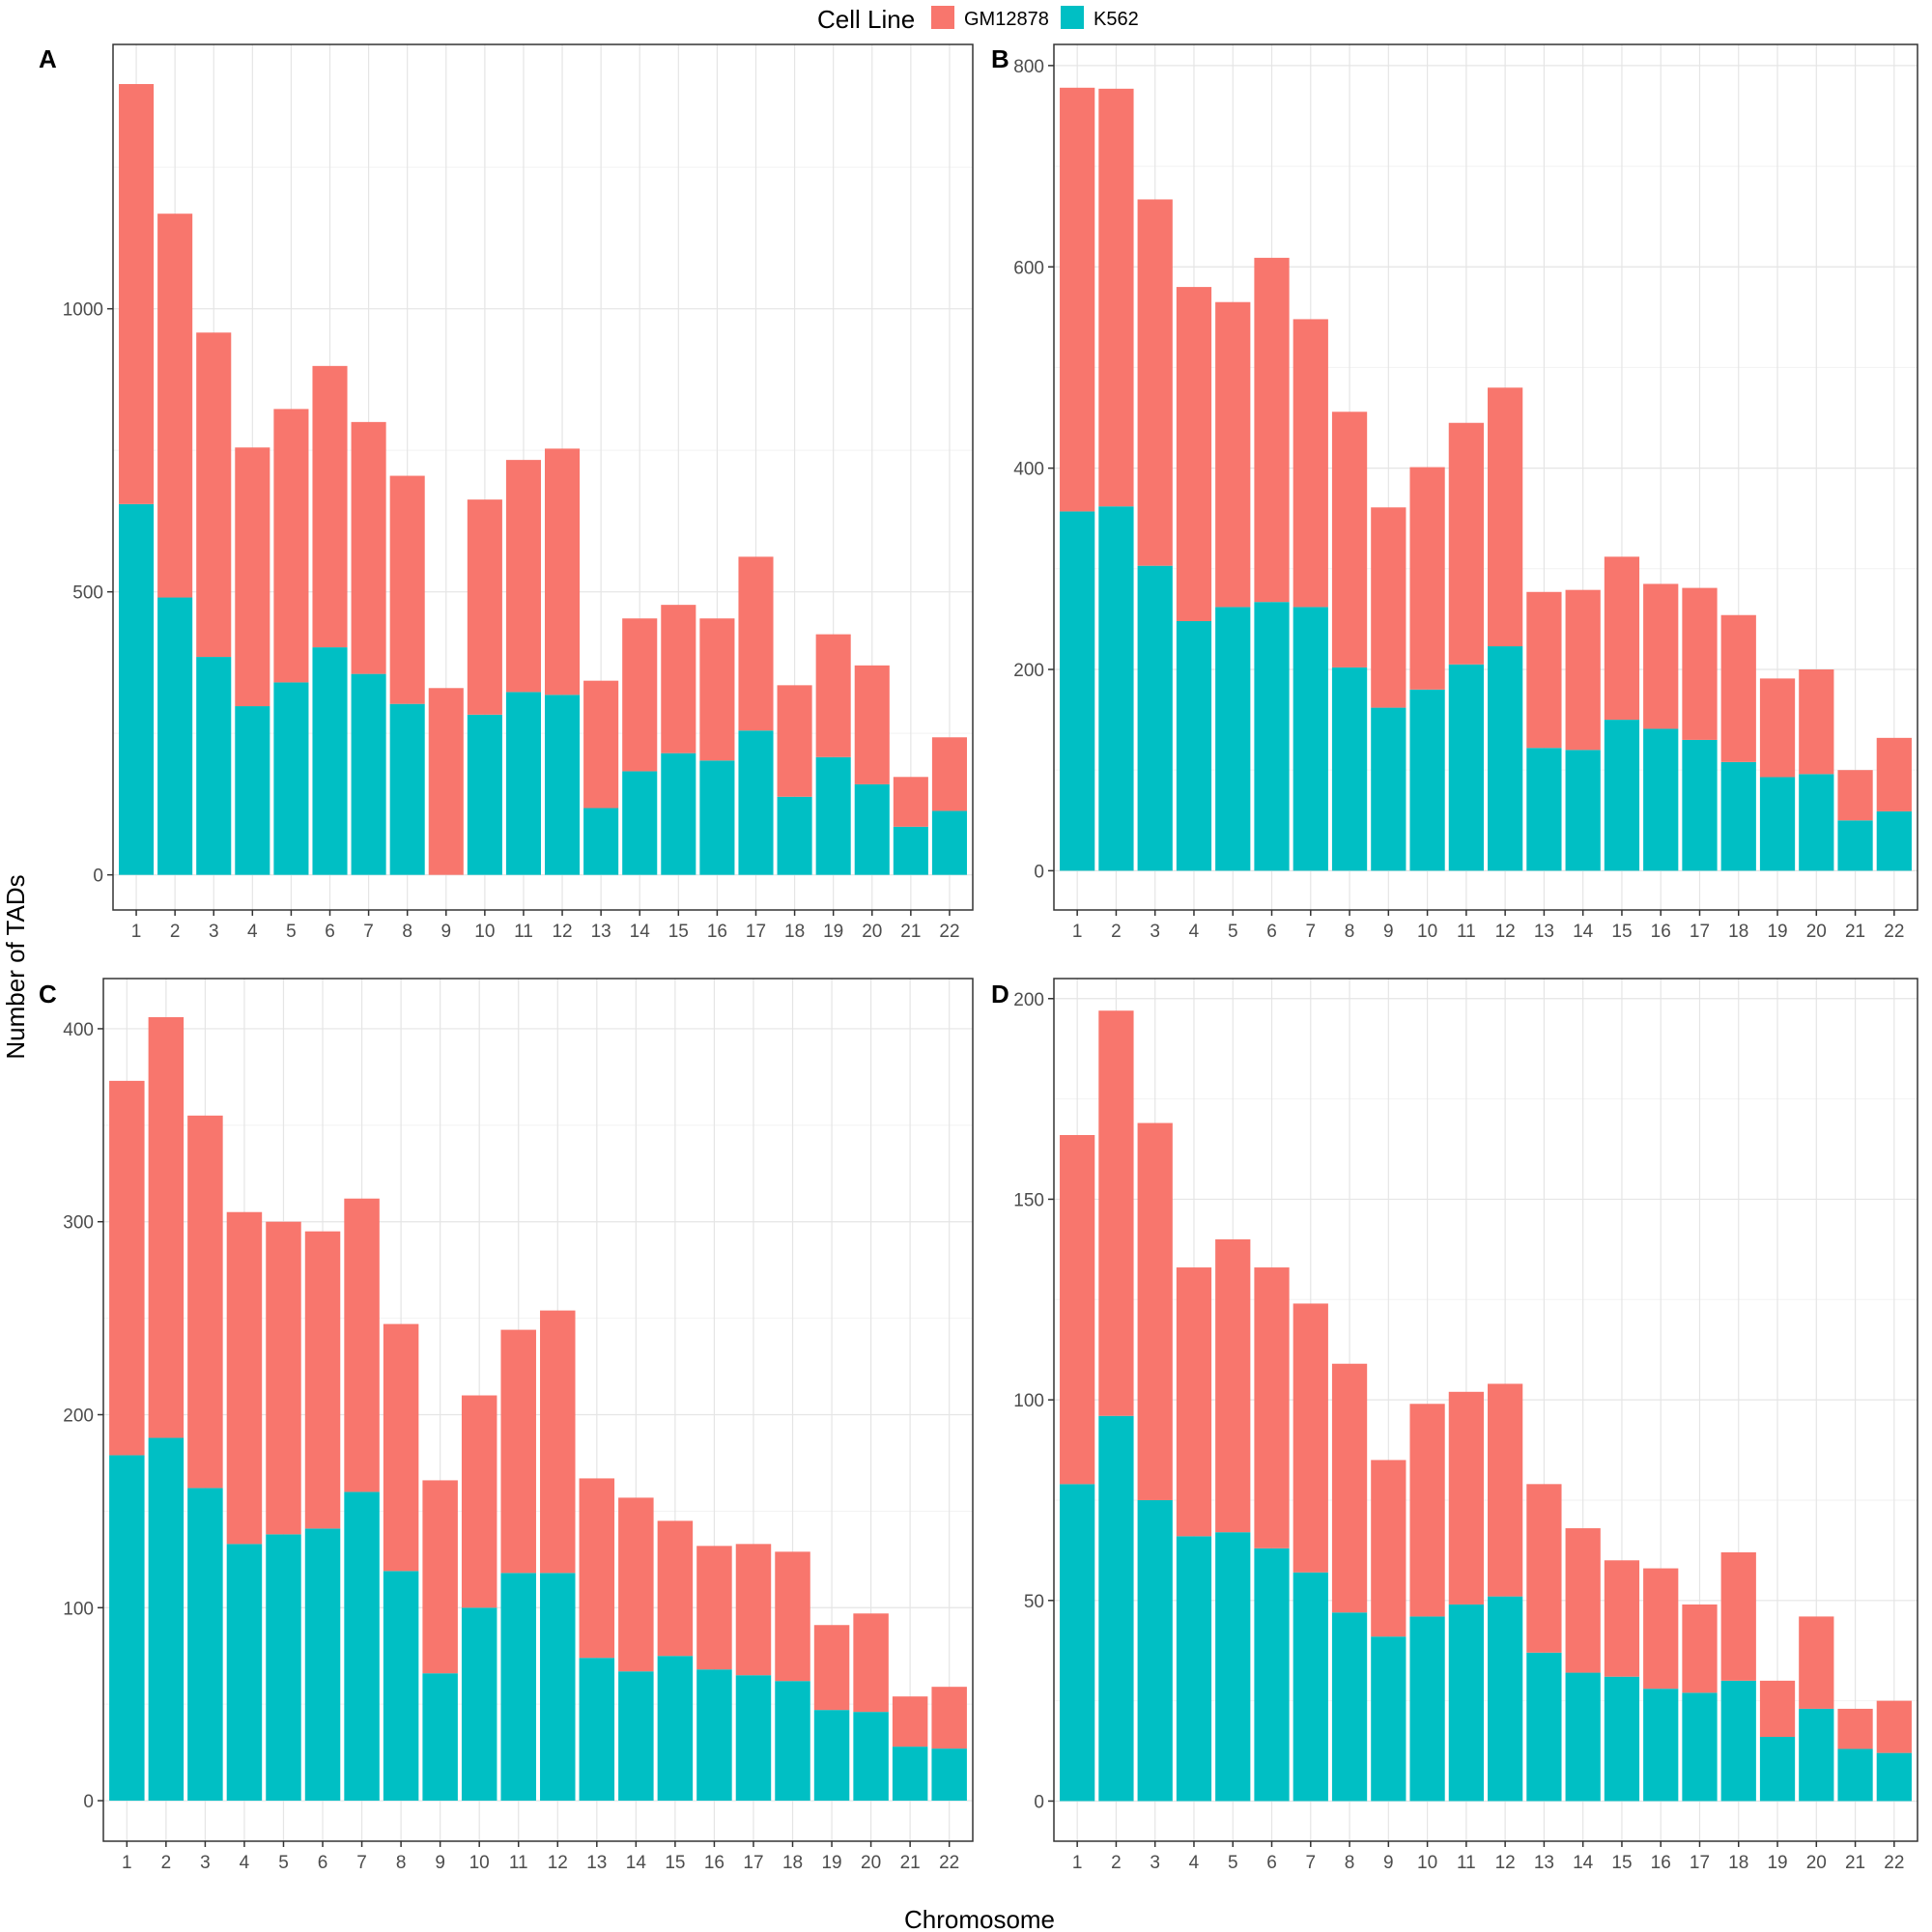  I want to click on bar-gm12878-chr12, so click(1505, 517).